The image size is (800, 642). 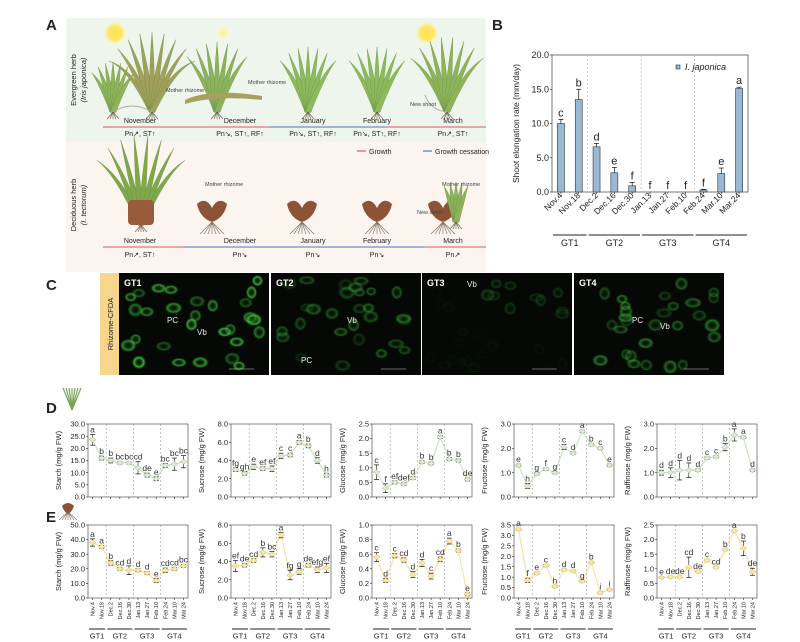 I want to click on cfda-image-gt4: GT4 PC Vb, so click(x=649, y=324).